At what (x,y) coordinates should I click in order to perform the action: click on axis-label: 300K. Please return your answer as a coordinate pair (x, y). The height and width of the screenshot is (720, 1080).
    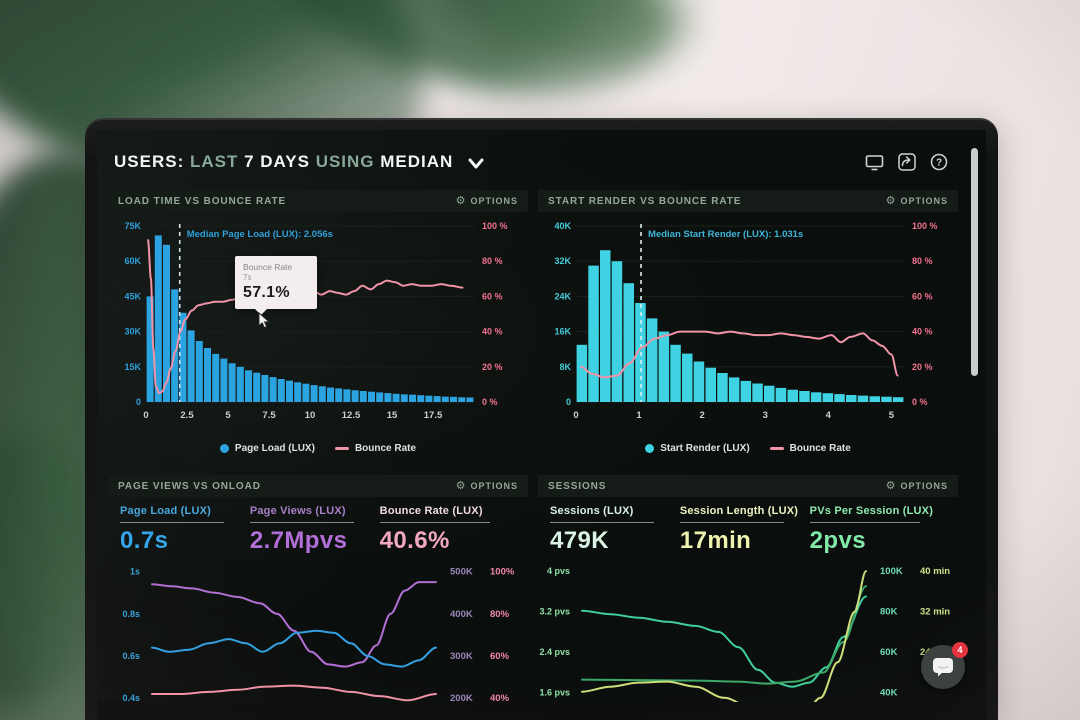
    Looking at the image, I should click on (461, 656).